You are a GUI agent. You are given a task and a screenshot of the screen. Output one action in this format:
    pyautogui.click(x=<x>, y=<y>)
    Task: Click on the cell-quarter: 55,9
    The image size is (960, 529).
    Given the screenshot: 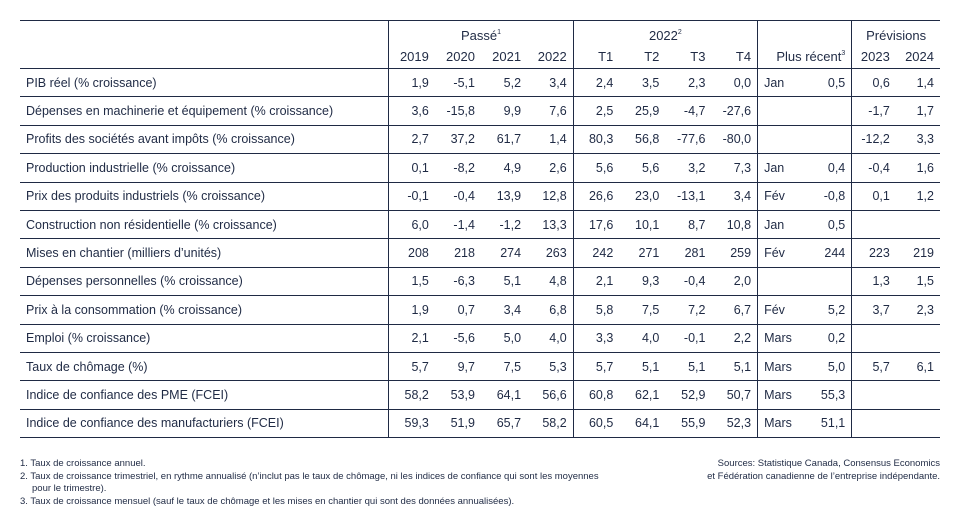 What is the action you would take?
    pyautogui.click(x=688, y=423)
    